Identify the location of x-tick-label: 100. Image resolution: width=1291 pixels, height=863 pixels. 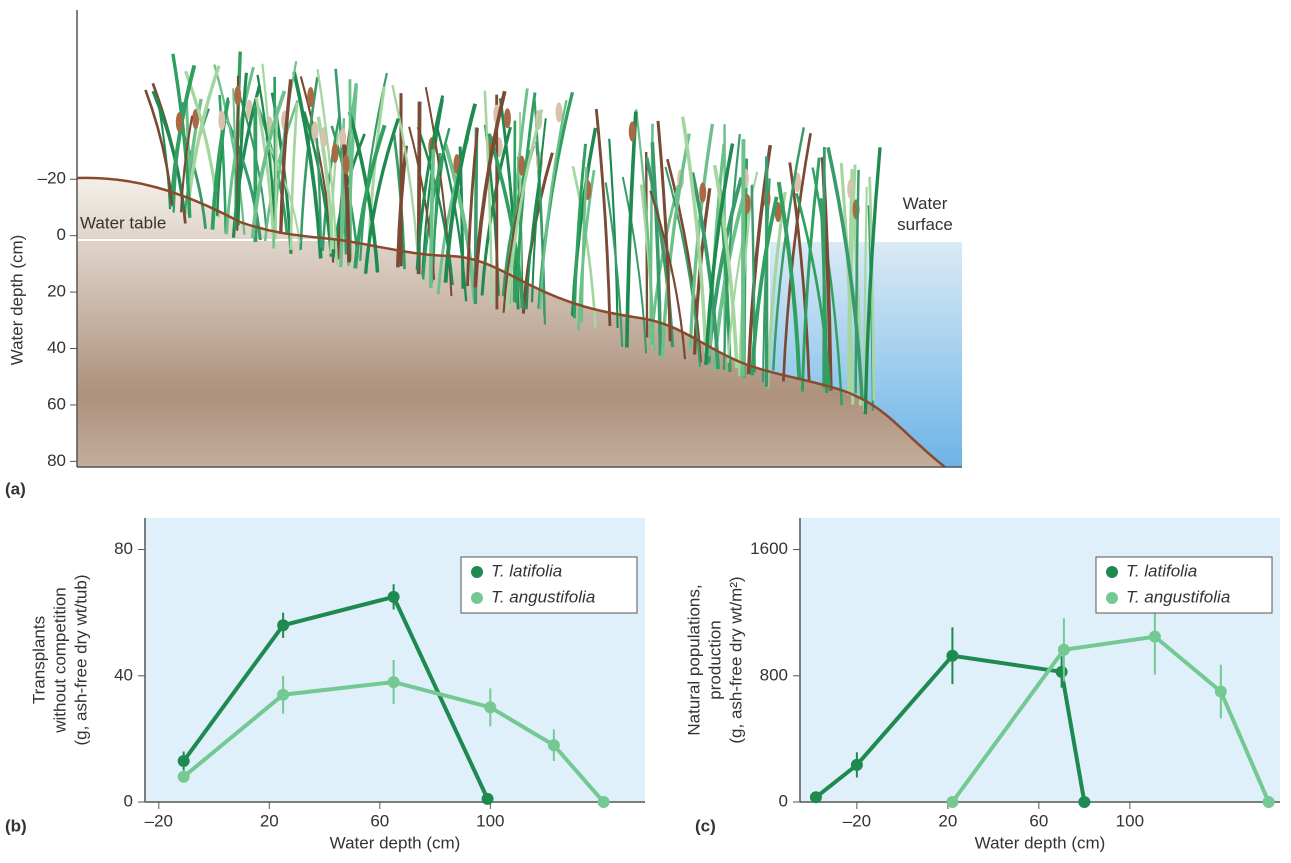
(1130, 820).